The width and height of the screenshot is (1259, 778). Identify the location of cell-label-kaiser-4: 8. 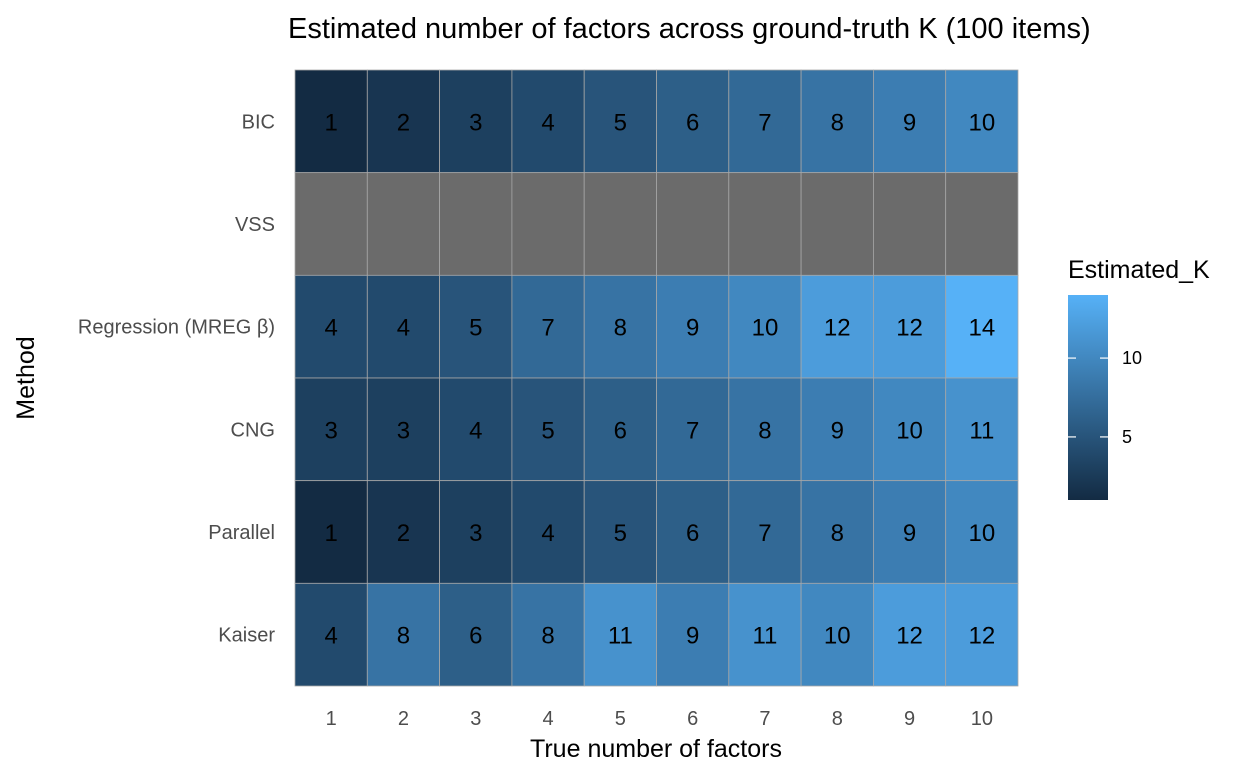
(547, 636).